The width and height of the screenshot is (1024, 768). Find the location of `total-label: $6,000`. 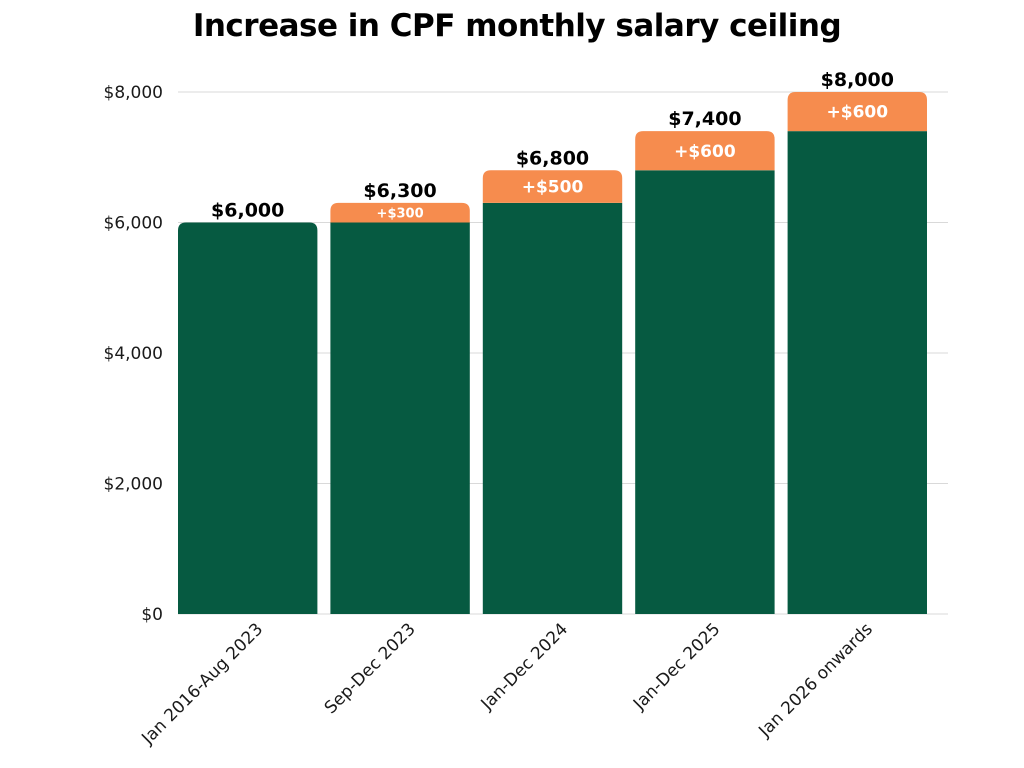

total-label: $6,000 is located at coordinates (247, 211).